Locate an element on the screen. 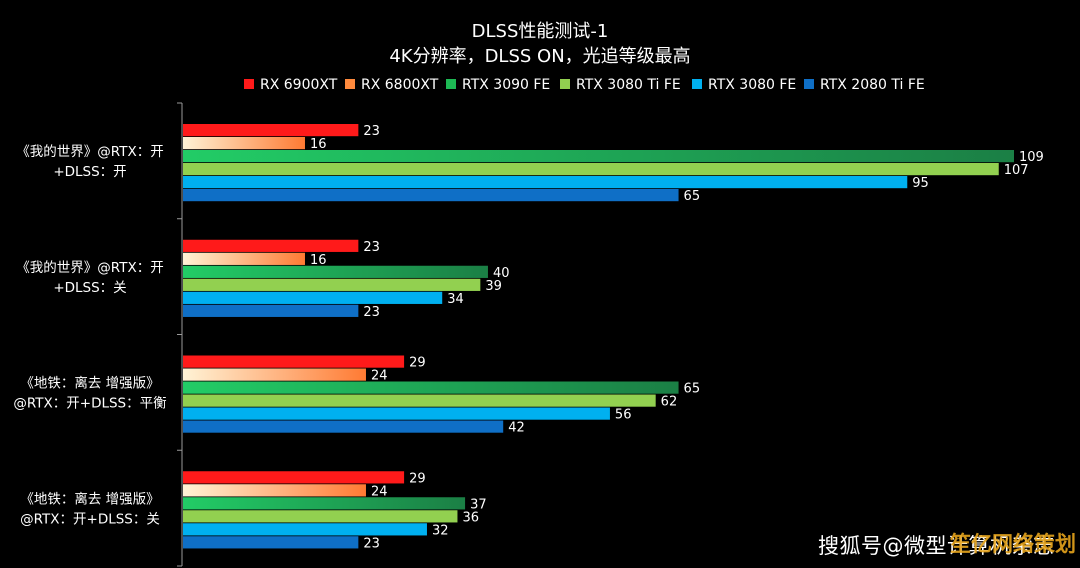  category-label: @RTX：开+DLSS：关 is located at coordinates (90, 519).